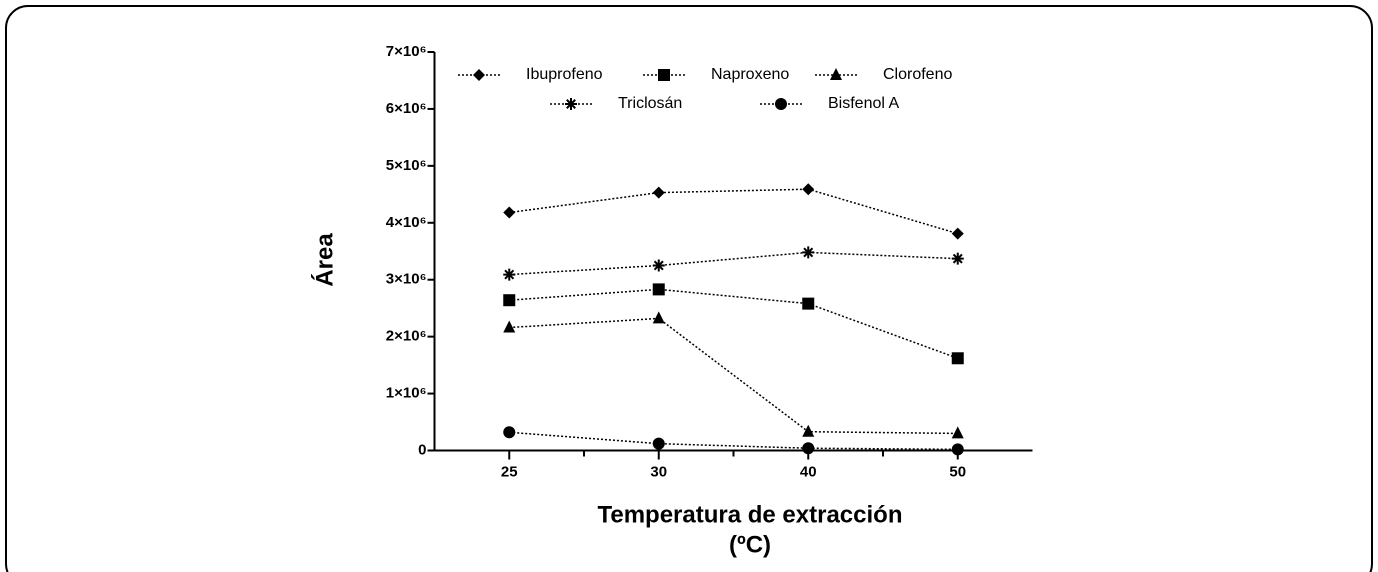  Describe the element at coordinates (750, 74) in the screenshot. I see `legend-label: Naproxeno` at that location.